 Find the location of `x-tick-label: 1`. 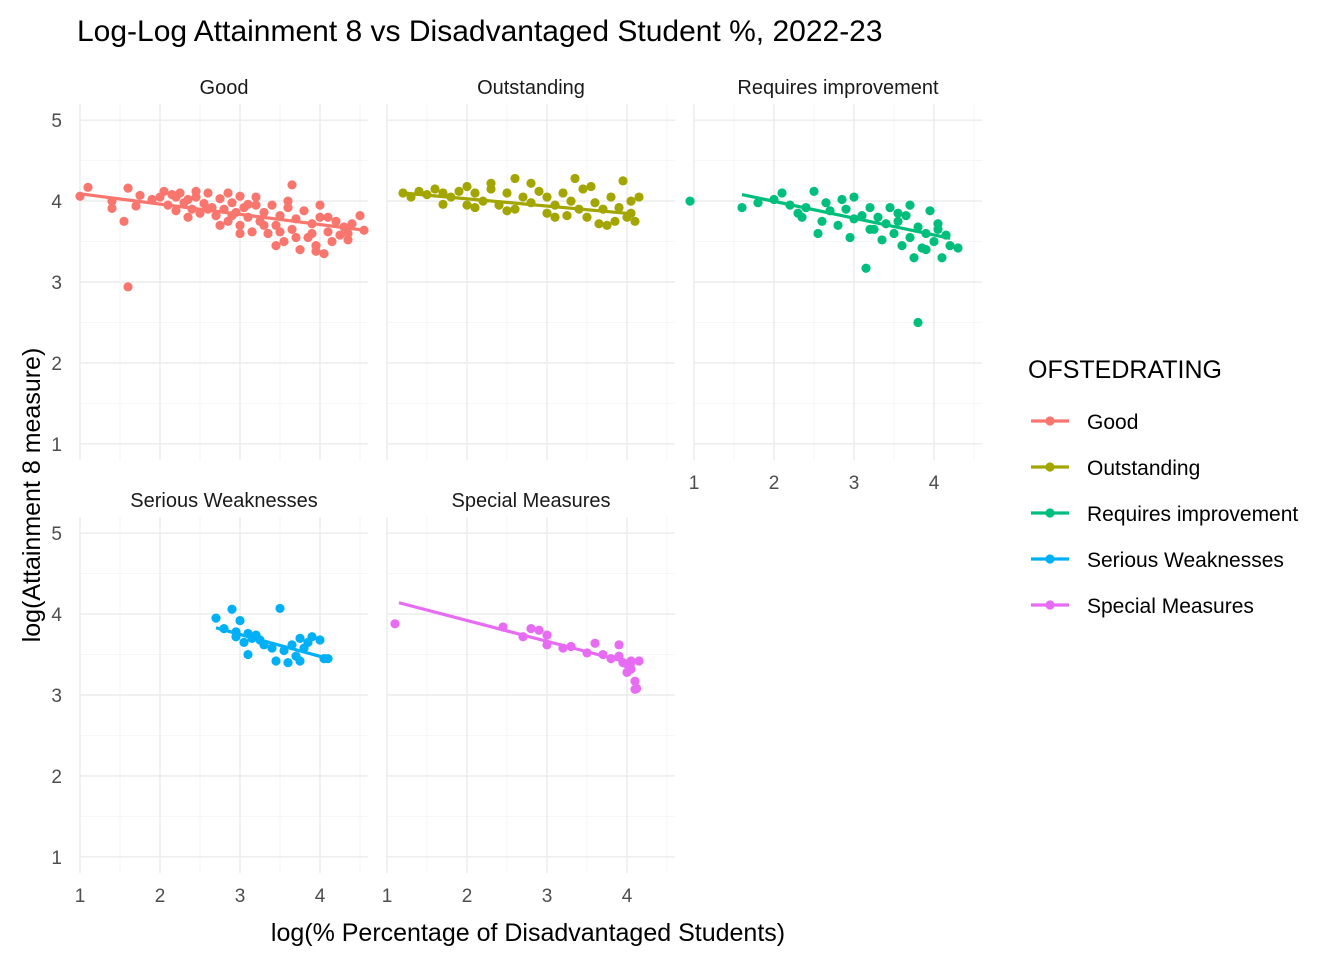

x-tick-label: 1 is located at coordinates (80, 896).